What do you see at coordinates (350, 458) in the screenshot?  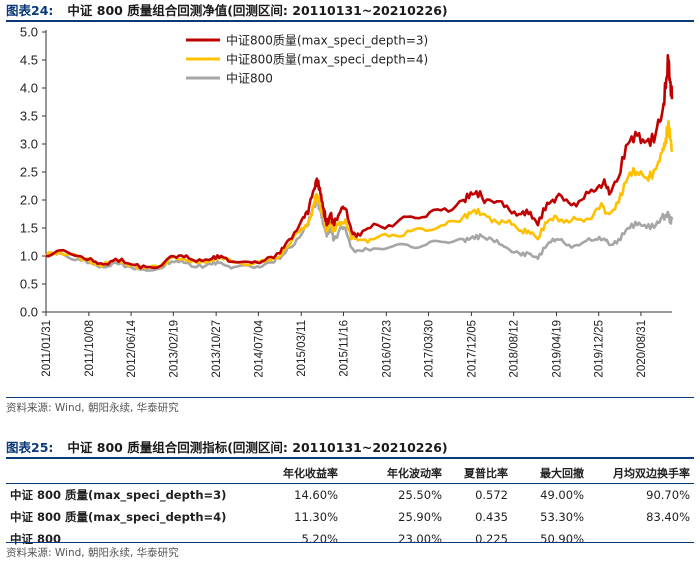 I see `figure25-title-rule` at bounding box center [350, 458].